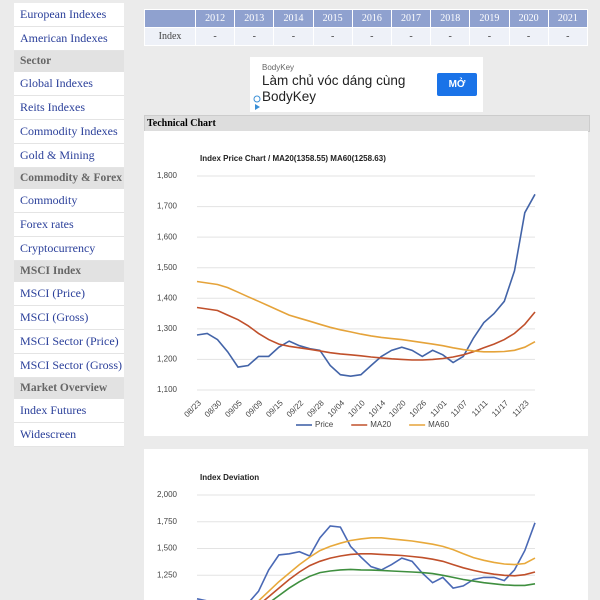 This screenshot has width=600, height=600. I want to click on x-tick-label: 08/23, so click(192, 408).